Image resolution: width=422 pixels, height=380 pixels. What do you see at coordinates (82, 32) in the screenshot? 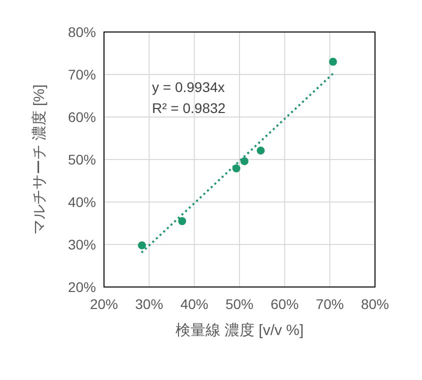
I see `y-tick-label: 80%` at bounding box center [82, 32].